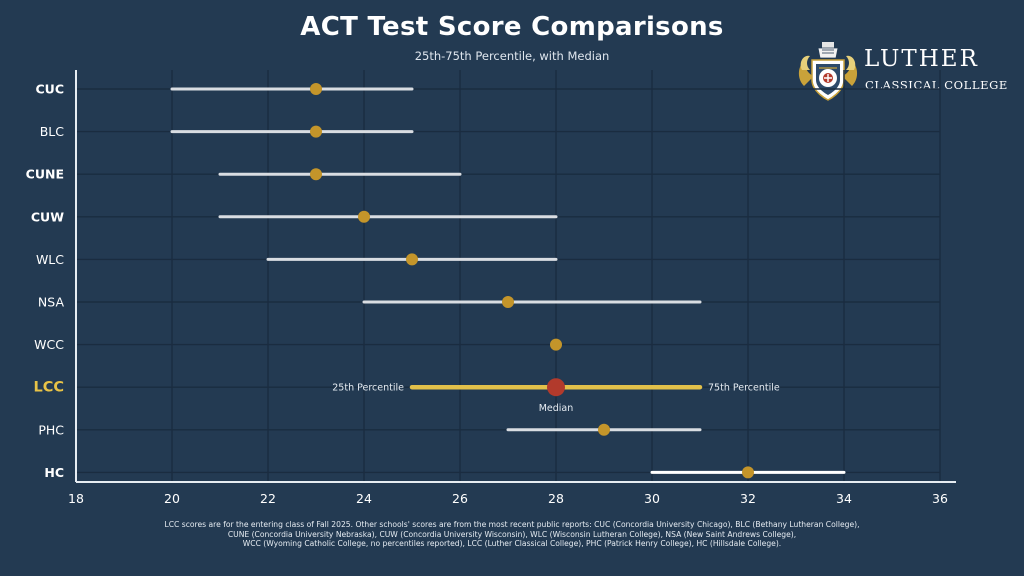 This screenshot has width=1024, height=576. What do you see at coordinates (54, 472) in the screenshot?
I see `y-category-label: HC` at bounding box center [54, 472].